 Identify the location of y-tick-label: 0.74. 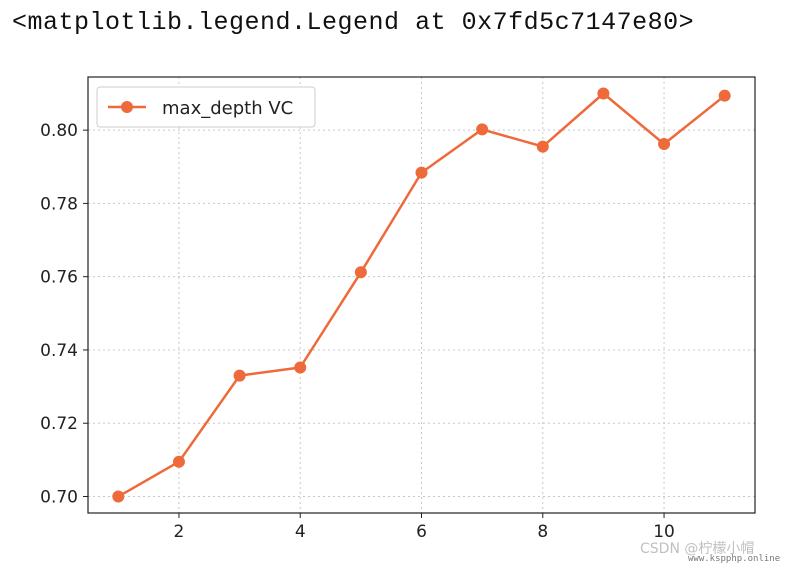
(59, 351).